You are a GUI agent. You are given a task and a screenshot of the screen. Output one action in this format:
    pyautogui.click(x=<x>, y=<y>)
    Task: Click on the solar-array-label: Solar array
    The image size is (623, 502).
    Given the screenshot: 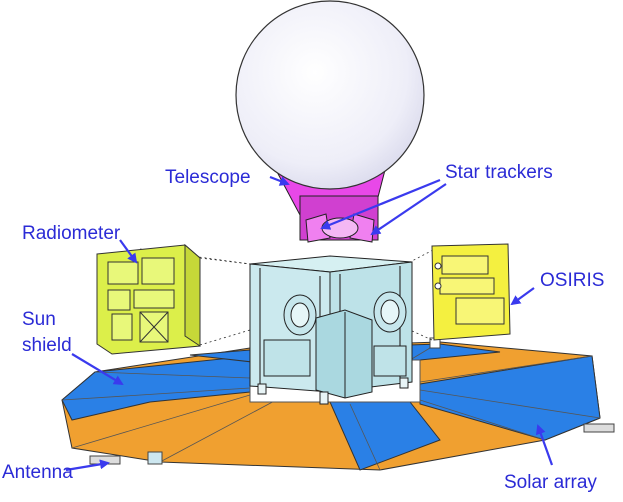 What is the action you would take?
    pyautogui.click(x=550, y=482)
    